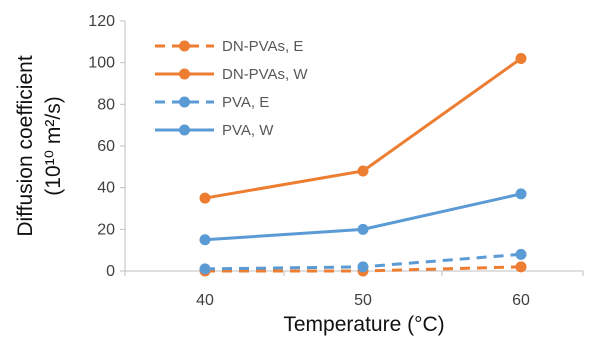 The image size is (599, 337). What do you see at coordinates (262, 46) in the screenshot?
I see `legend-label: DN-PVAs, E` at bounding box center [262, 46].